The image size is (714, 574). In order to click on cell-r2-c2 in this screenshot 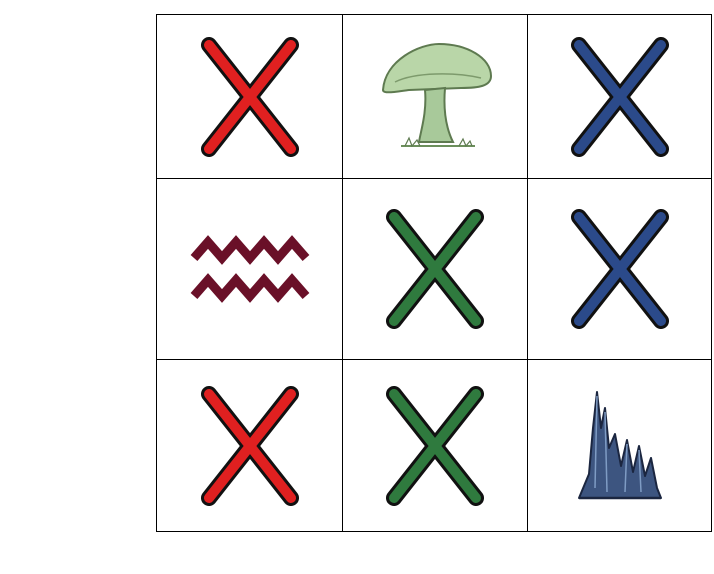, I will do `click(435, 269)`.